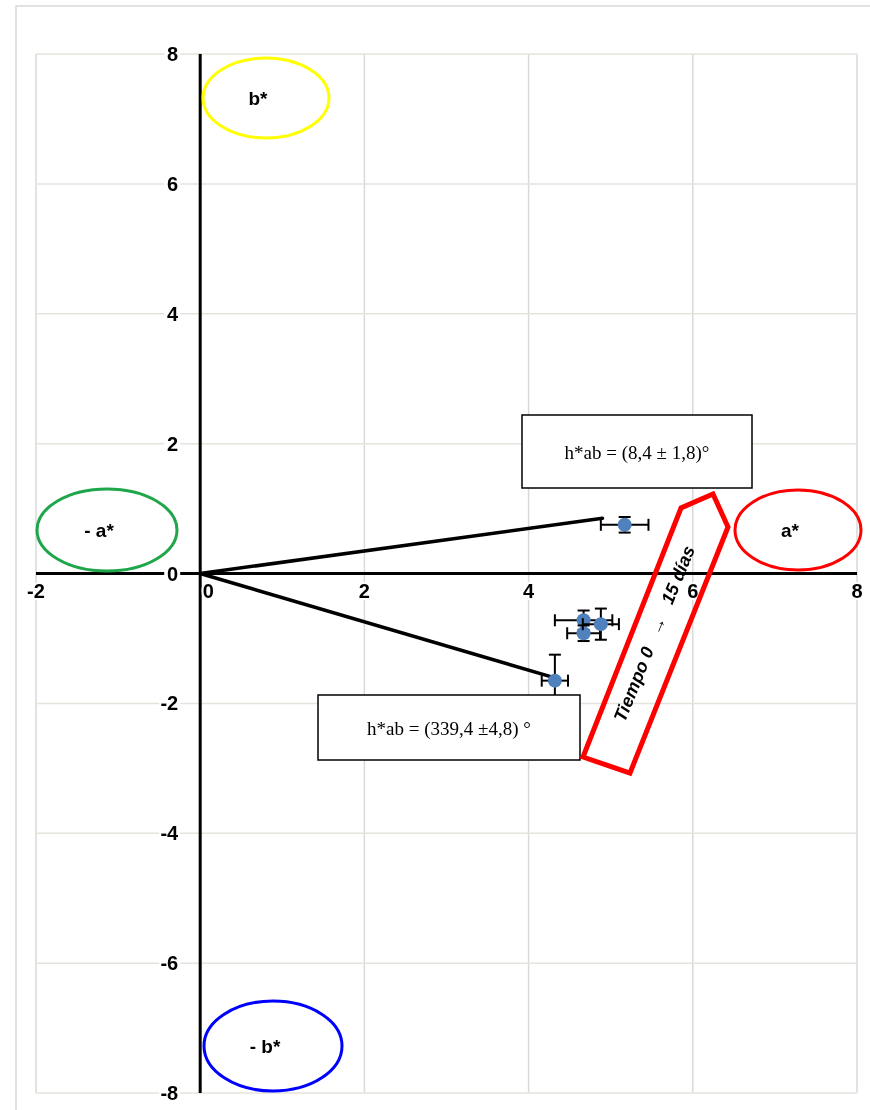  I want to click on y-tick-label: -6, so click(169, 963).